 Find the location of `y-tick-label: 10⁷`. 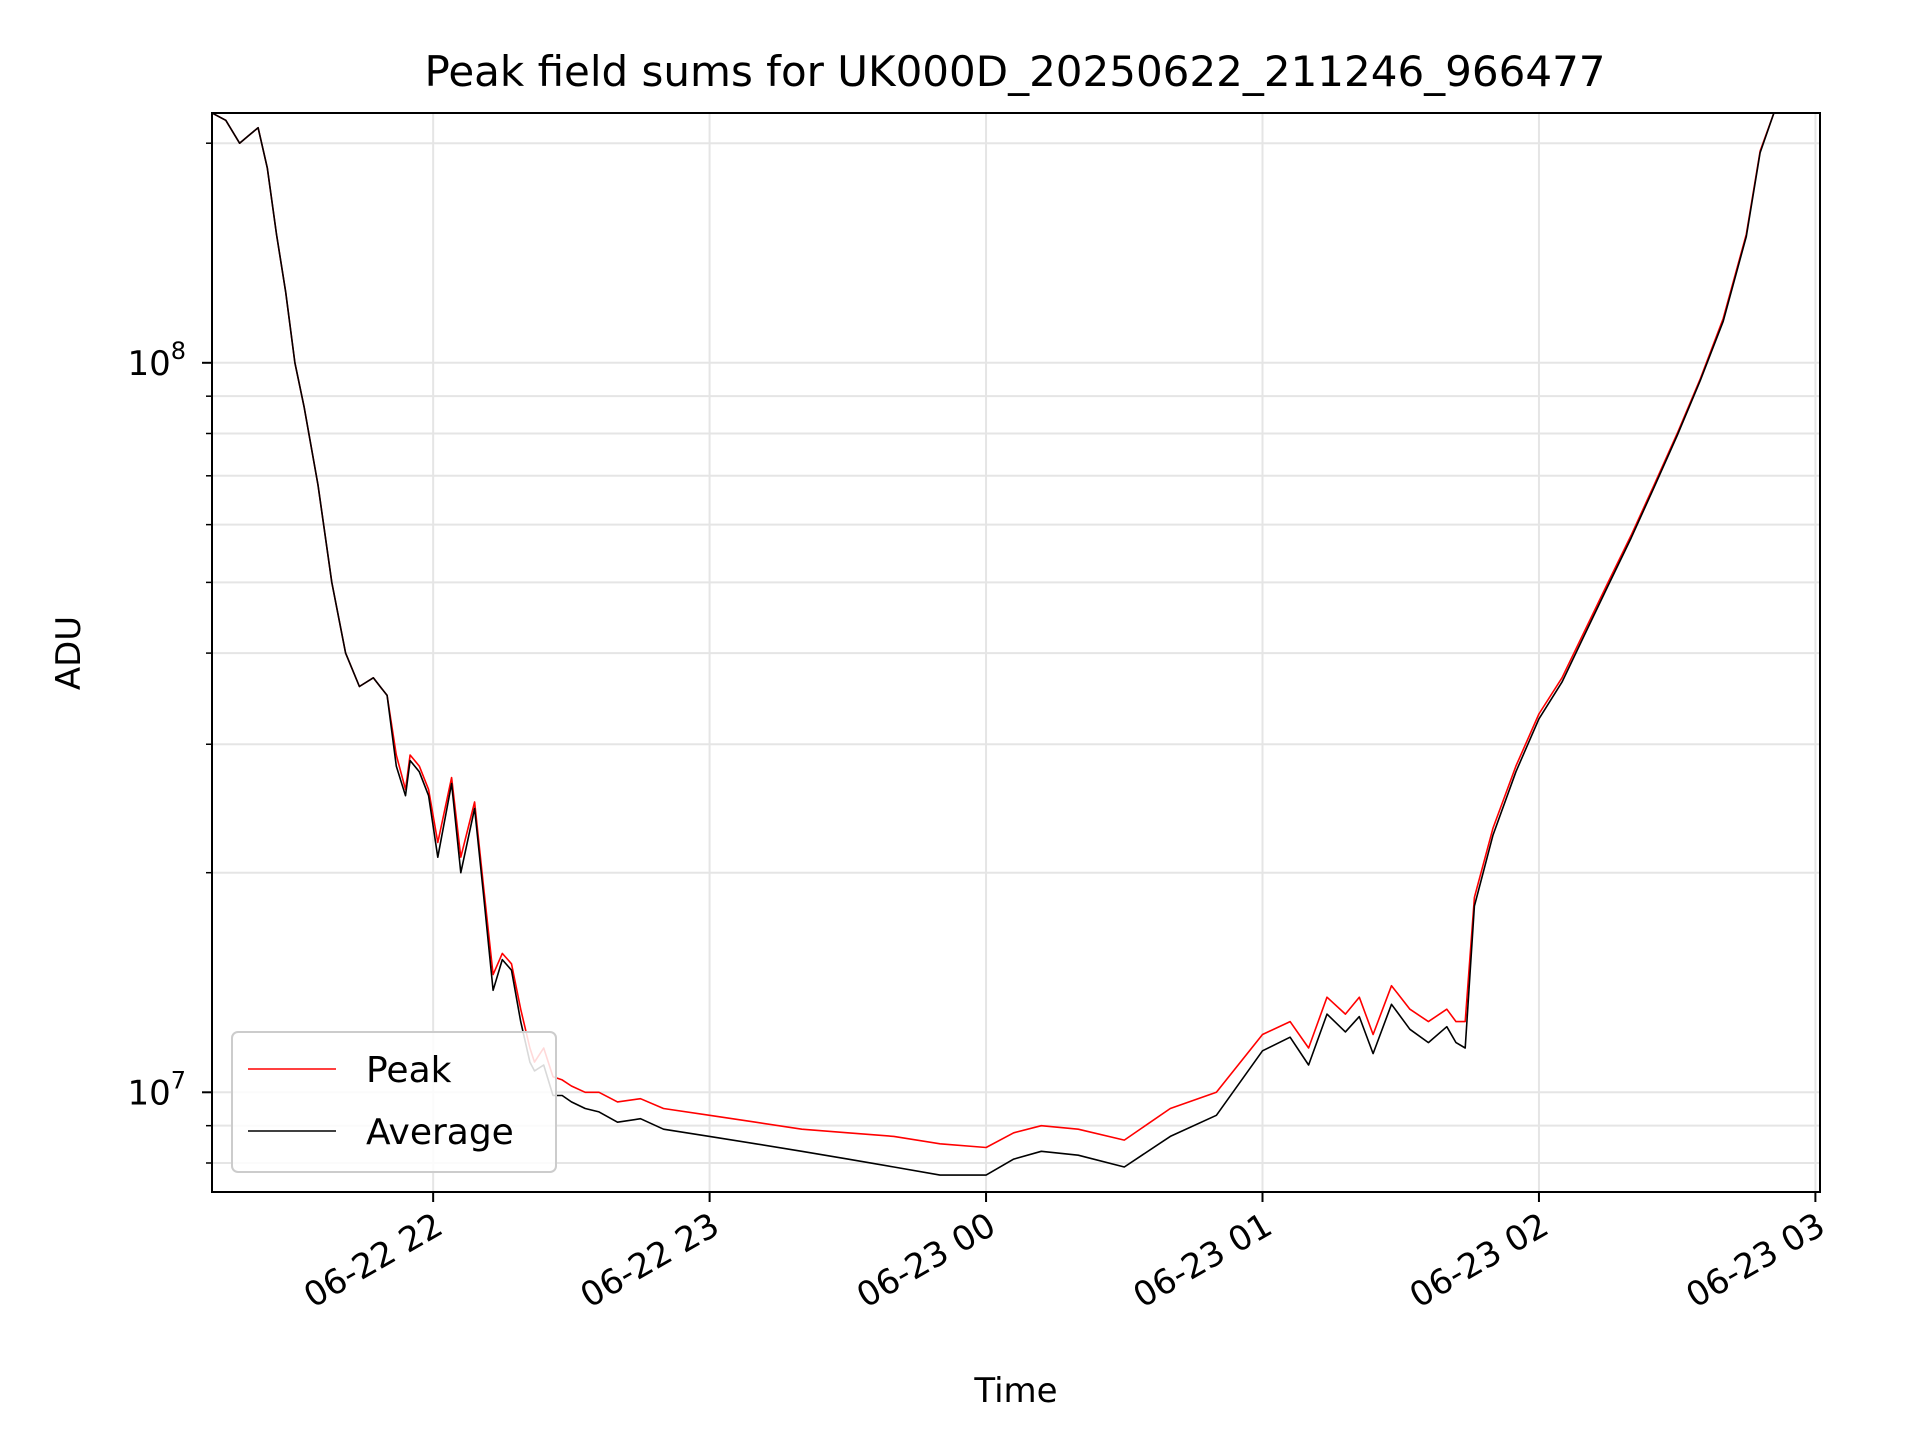

y-tick-label: 10⁷ is located at coordinates (156, 1089).